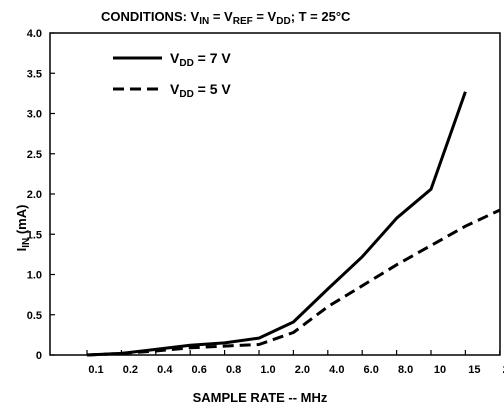  What do you see at coordinates (34, 74) in the screenshot?
I see `y-tick-label: 3.5` at bounding box center [34, 74].